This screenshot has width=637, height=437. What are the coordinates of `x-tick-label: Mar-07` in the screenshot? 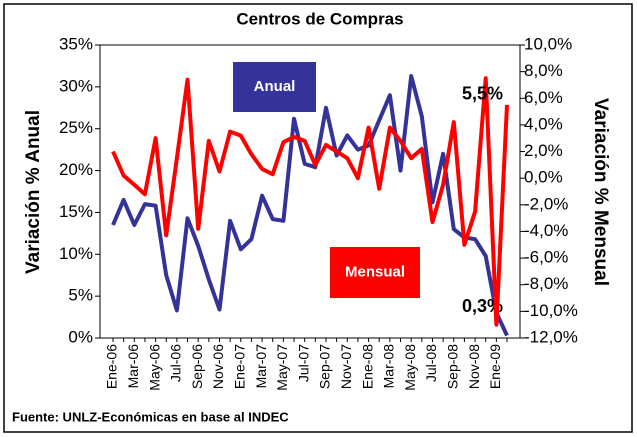 It's located at (261, 366).